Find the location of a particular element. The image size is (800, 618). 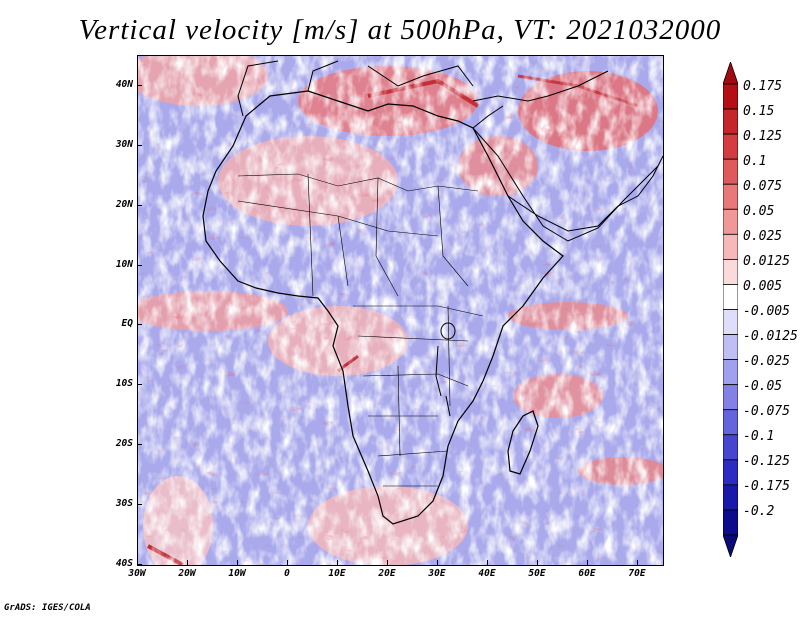

colorbar-top-arrow is located at coordinates (730, 73).